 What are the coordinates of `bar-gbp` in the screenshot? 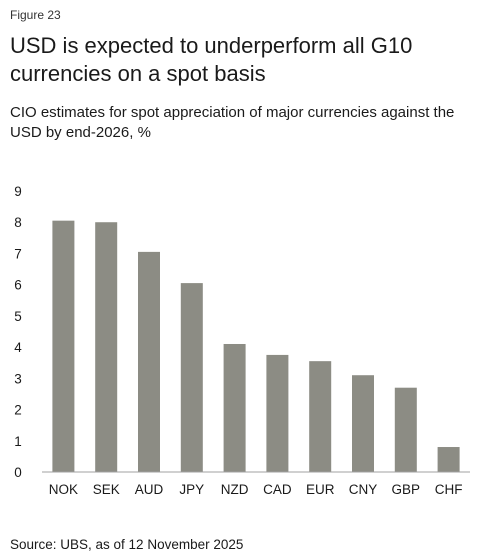 It's located at (405, 429).